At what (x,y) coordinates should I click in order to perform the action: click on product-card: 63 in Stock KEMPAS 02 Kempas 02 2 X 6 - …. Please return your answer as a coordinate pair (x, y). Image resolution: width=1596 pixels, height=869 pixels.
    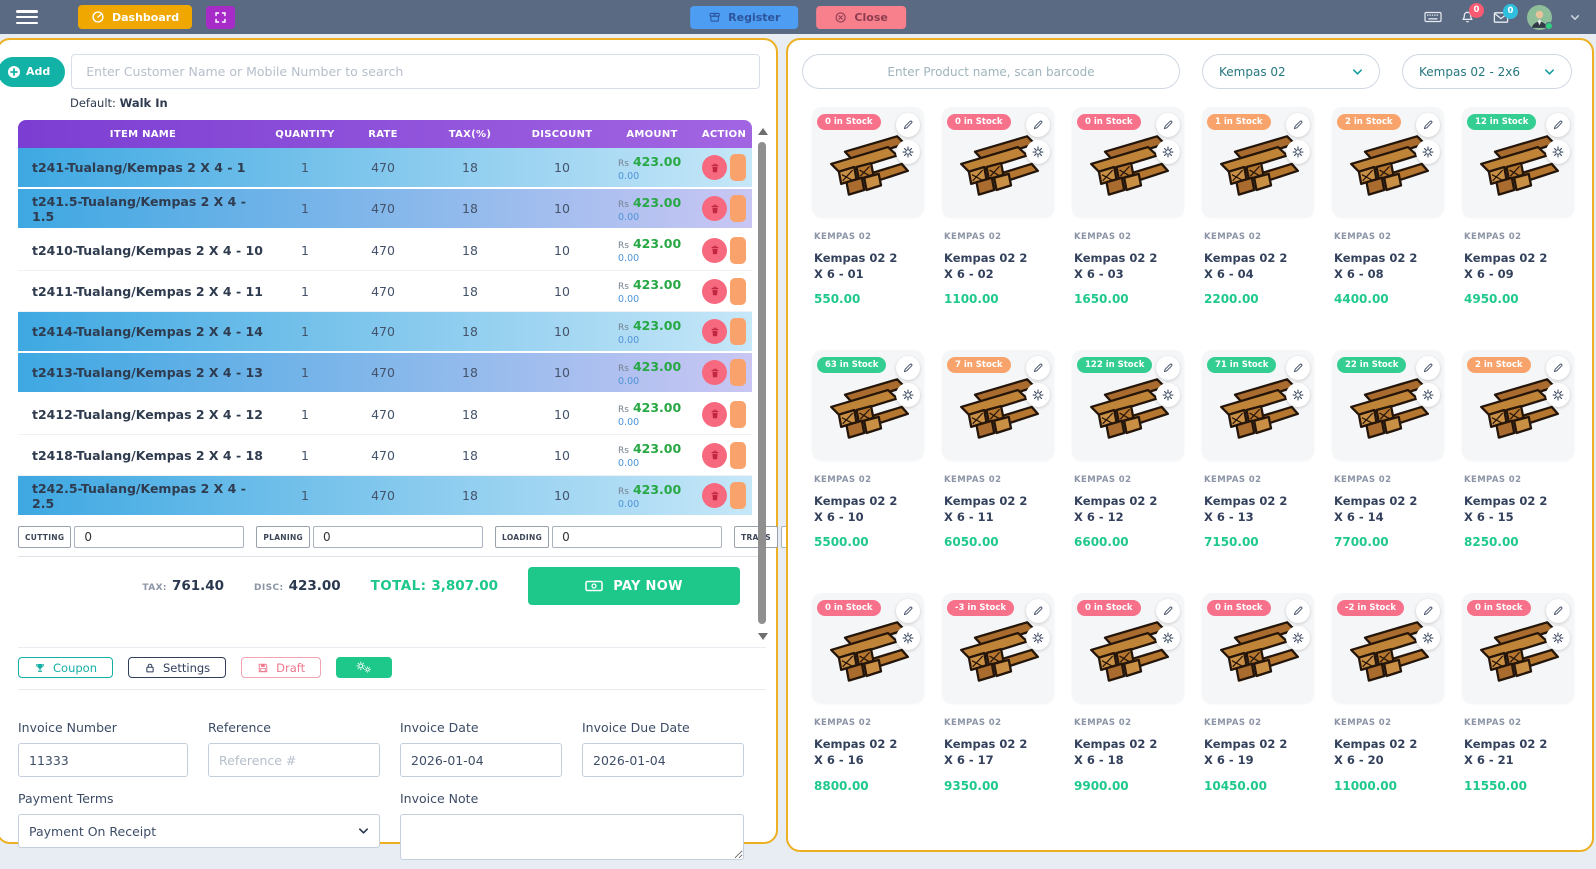
    Looking at the image, I should click on (868, 449).